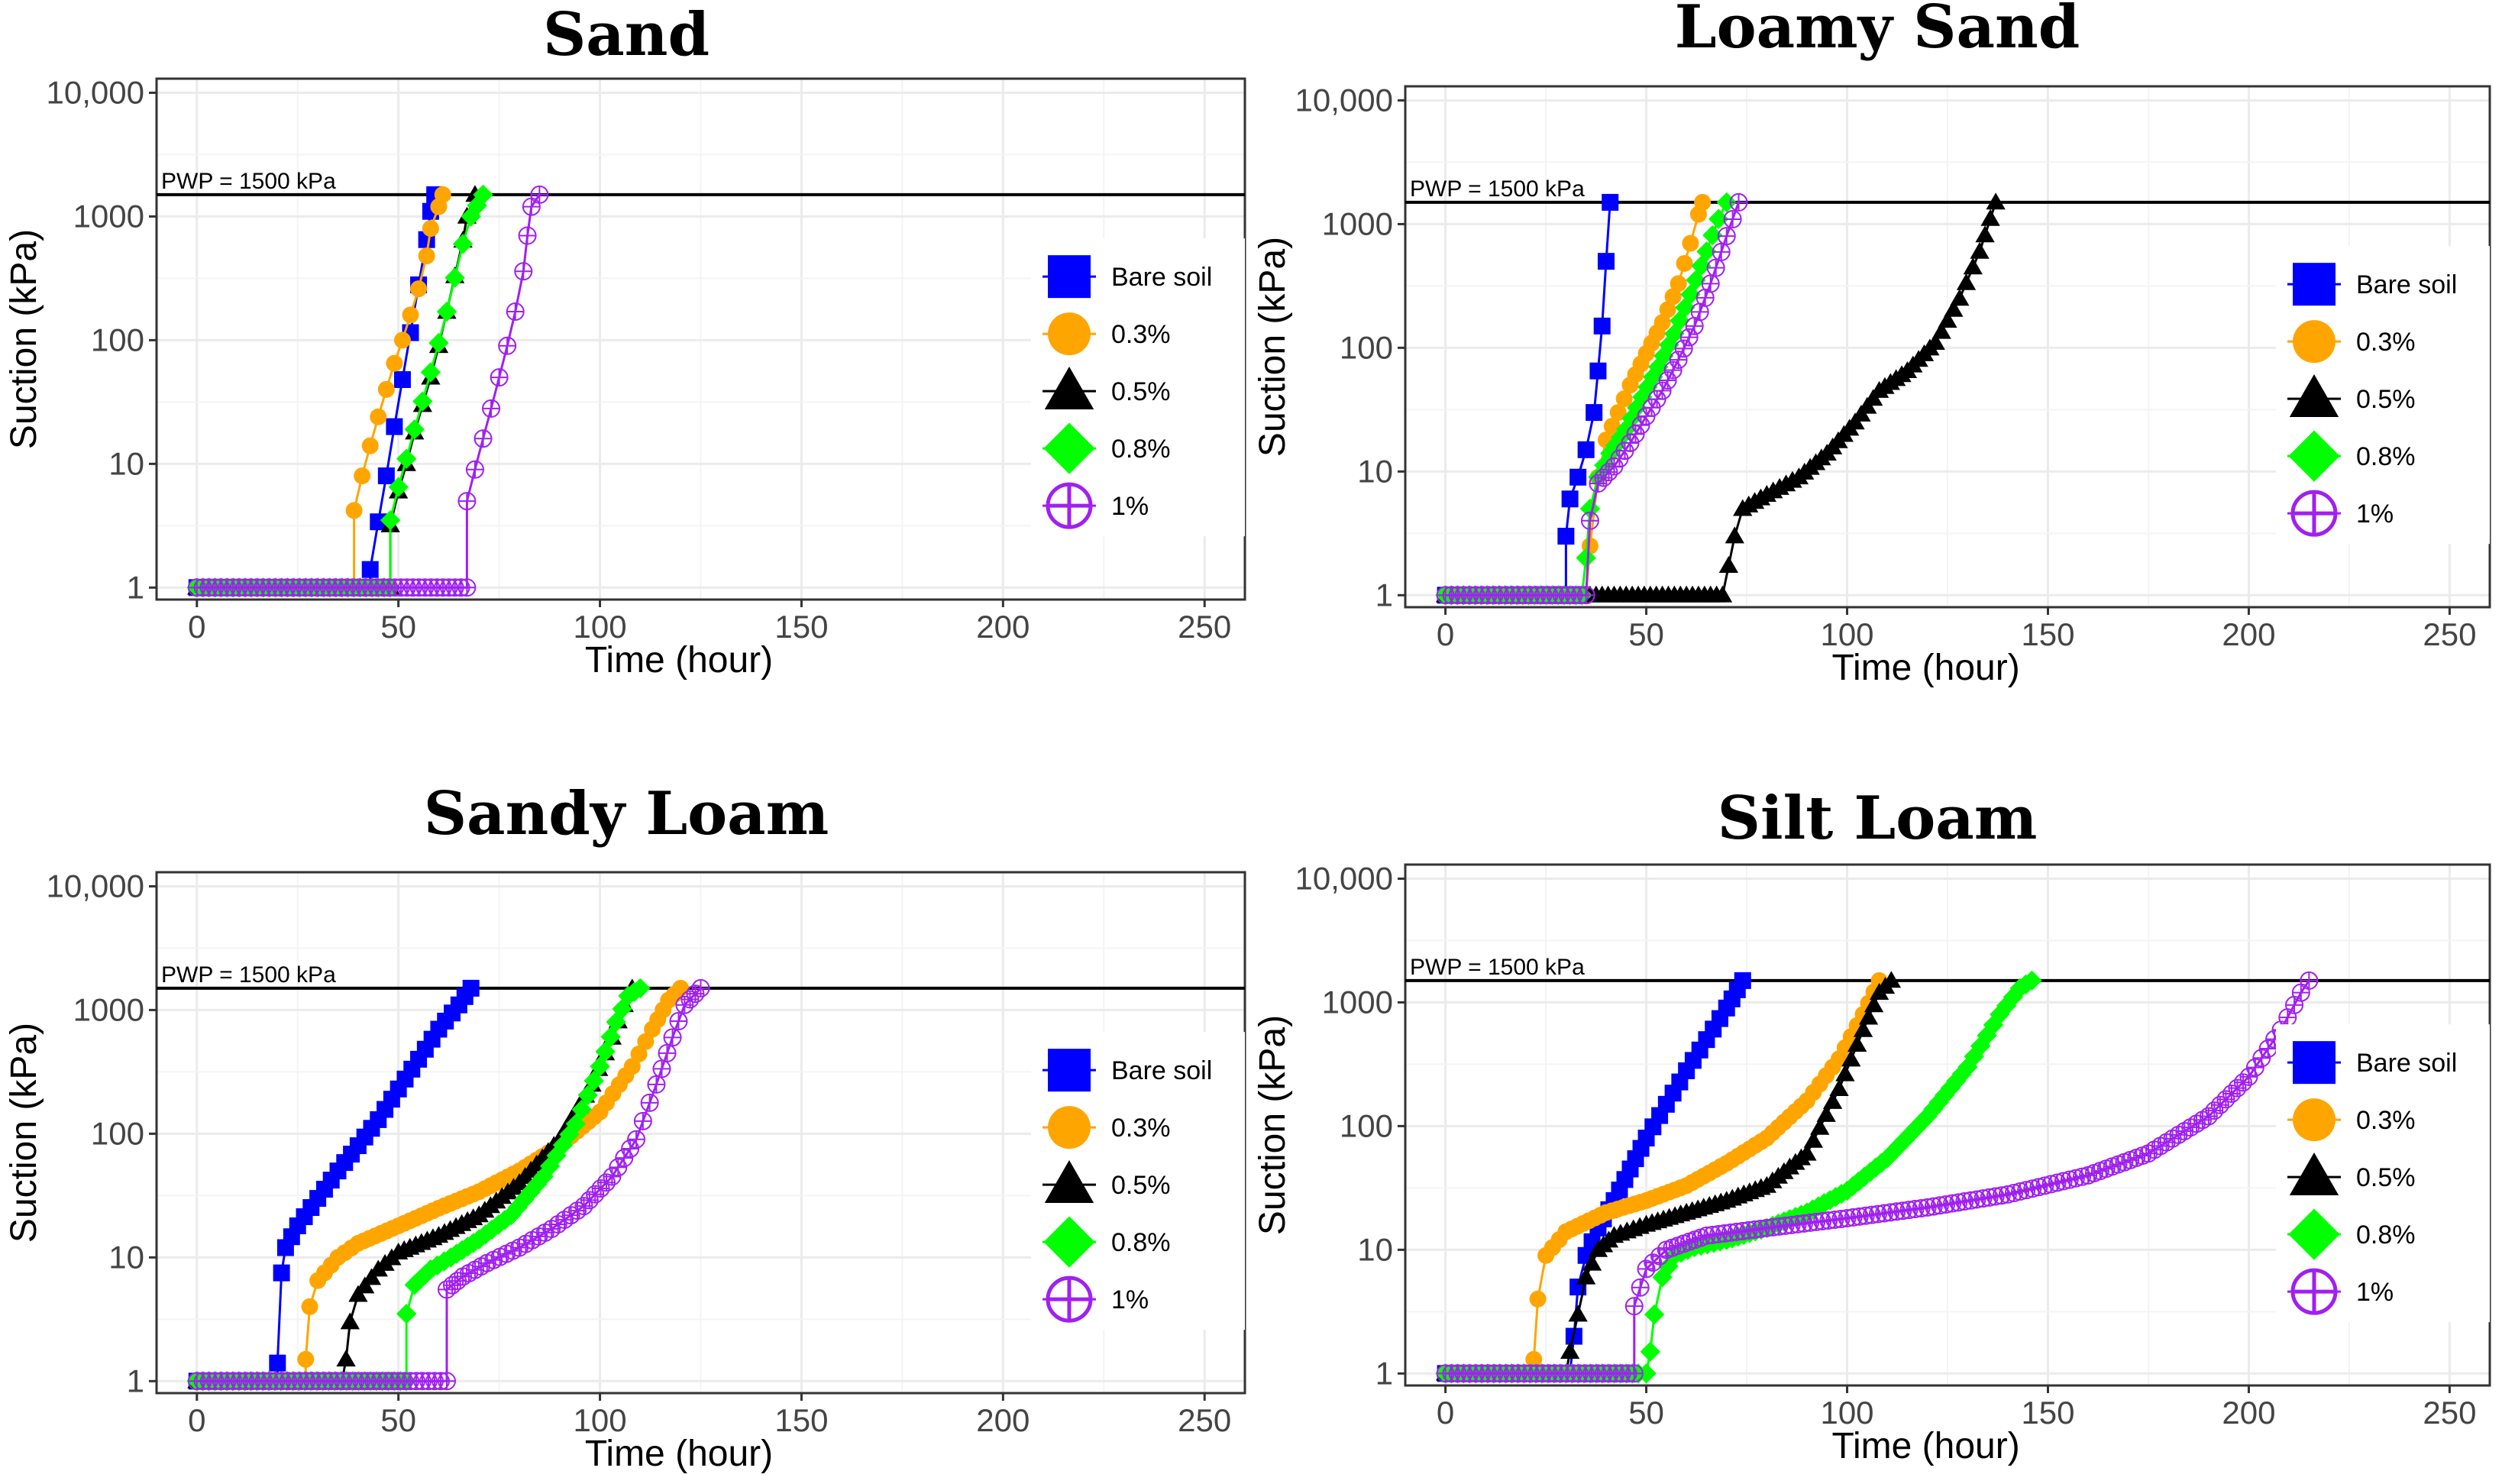 The image size is (2502, 1484). What do you see at coordinates (1204, 1420) in the screenshot?
I see `x-tick-label: 250` at bounding box center [1204, 1420].